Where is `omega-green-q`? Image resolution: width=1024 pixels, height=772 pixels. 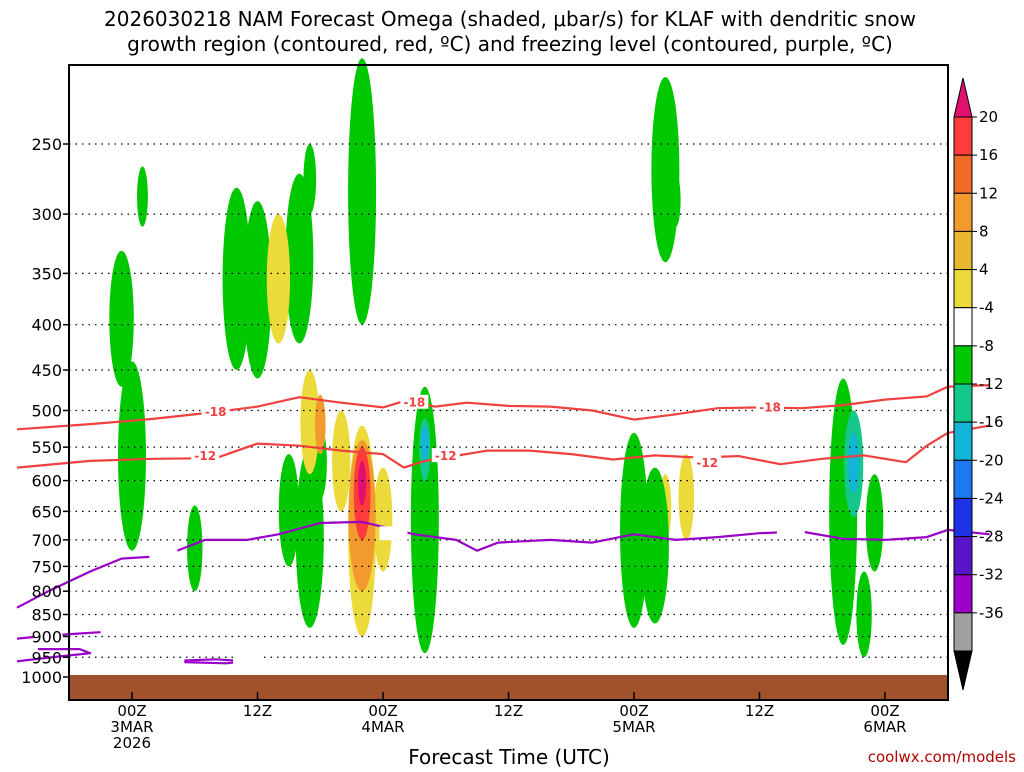 omega-green-q is located at coordinates (676, 200).